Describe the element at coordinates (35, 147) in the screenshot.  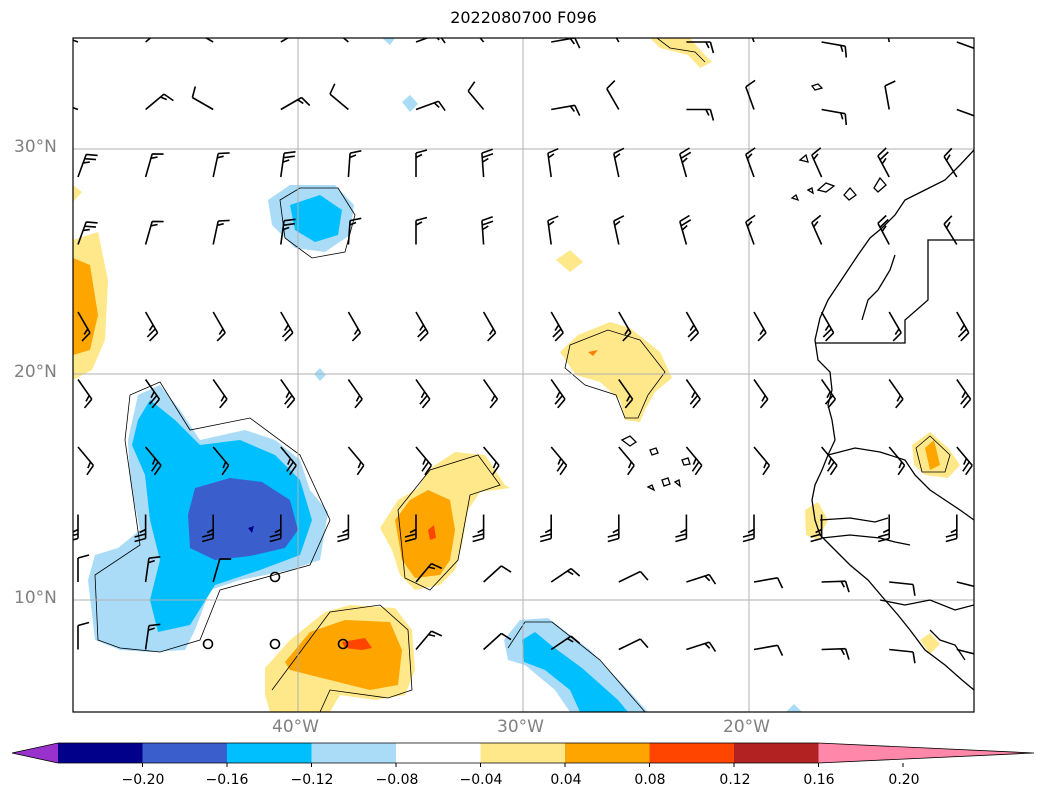
I see `lat-label-30n: 30°N` at that location.